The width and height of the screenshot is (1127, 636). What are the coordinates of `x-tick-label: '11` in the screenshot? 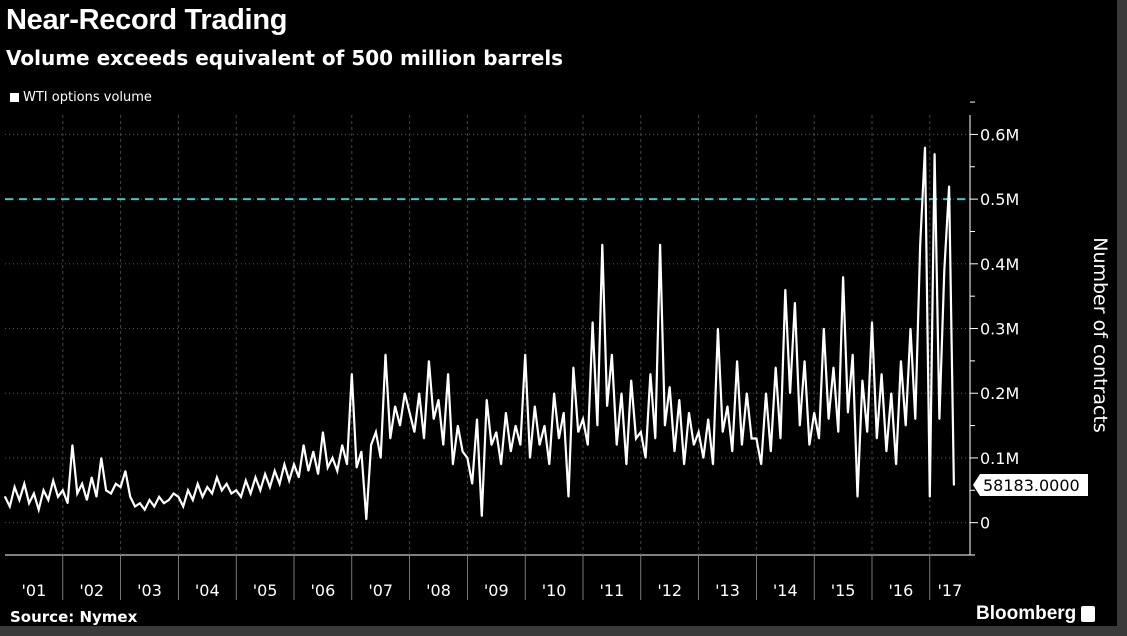 It's located at (612, 590).